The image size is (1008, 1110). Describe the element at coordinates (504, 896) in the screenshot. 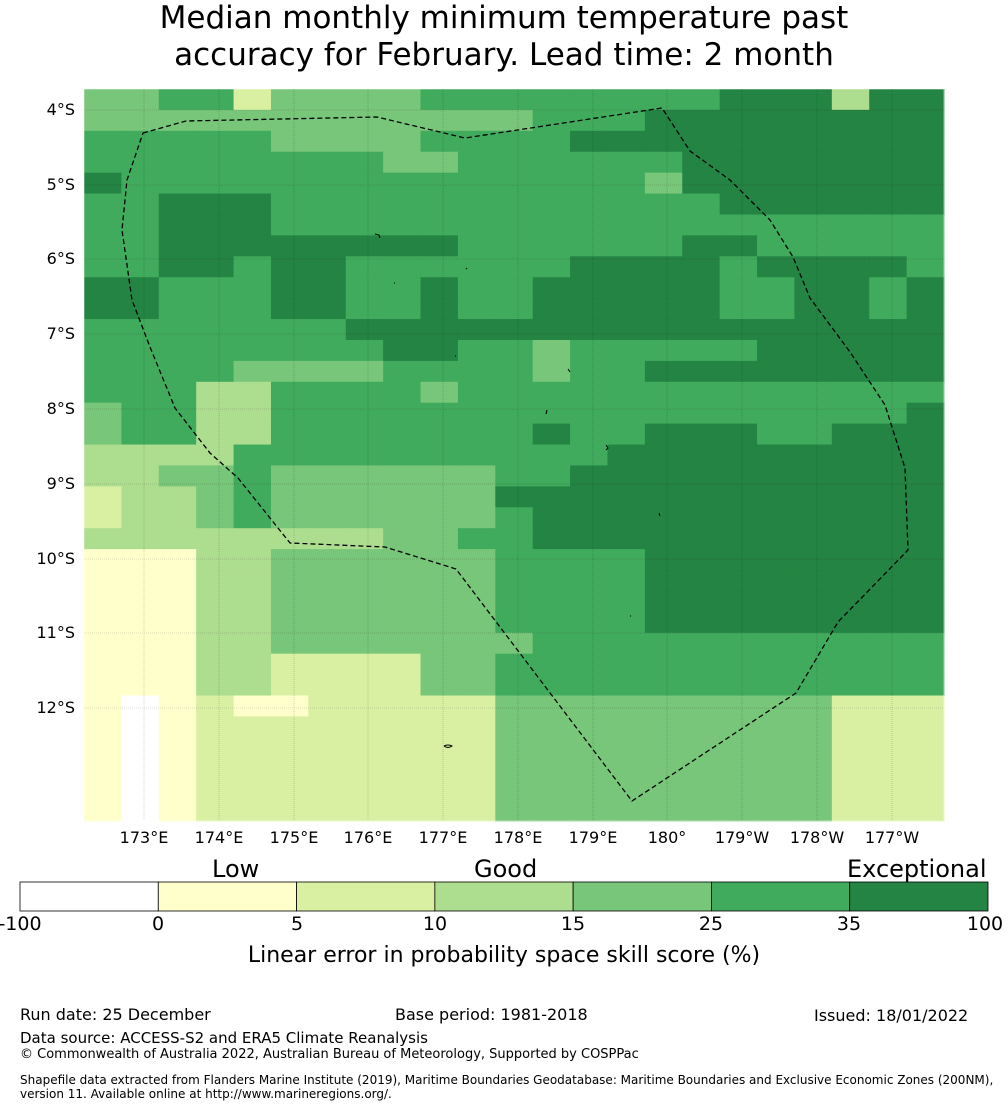

I see `colorbar` at that location.